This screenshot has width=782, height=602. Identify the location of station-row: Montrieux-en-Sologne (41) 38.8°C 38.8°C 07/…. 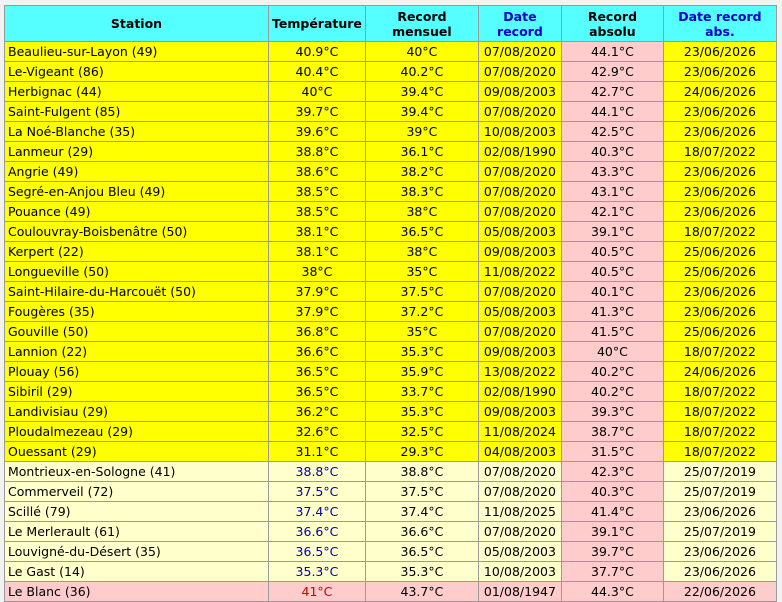
(390, 471).